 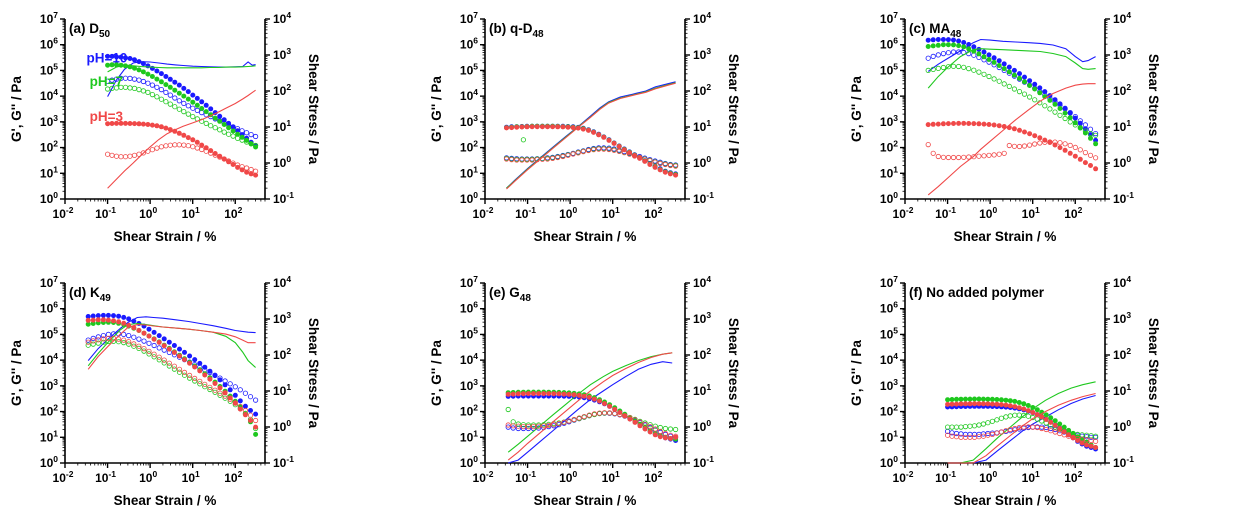 What do you see at coordinates (148, 213) in the screenshot?
I see `x-tick-label: 10⁰` at bounding box center [148, 213].